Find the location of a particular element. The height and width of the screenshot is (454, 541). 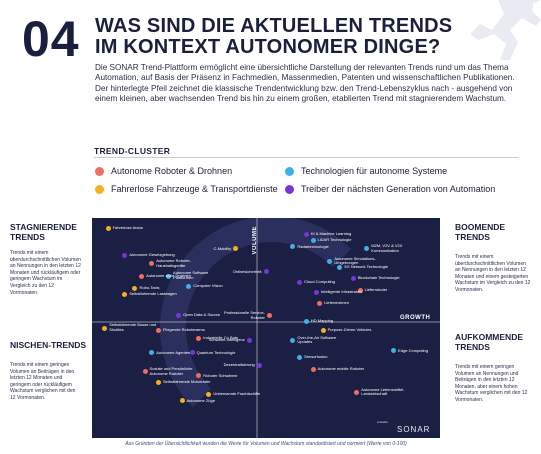

trend-point: Autonome Roboter-Haushaltsgeräte is located at coordinates (178, 263).